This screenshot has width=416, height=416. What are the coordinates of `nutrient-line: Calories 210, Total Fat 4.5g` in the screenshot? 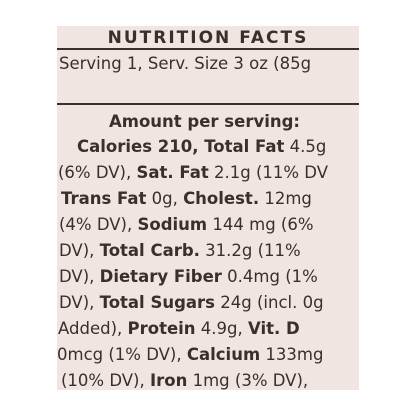 It's located at (201, 147).